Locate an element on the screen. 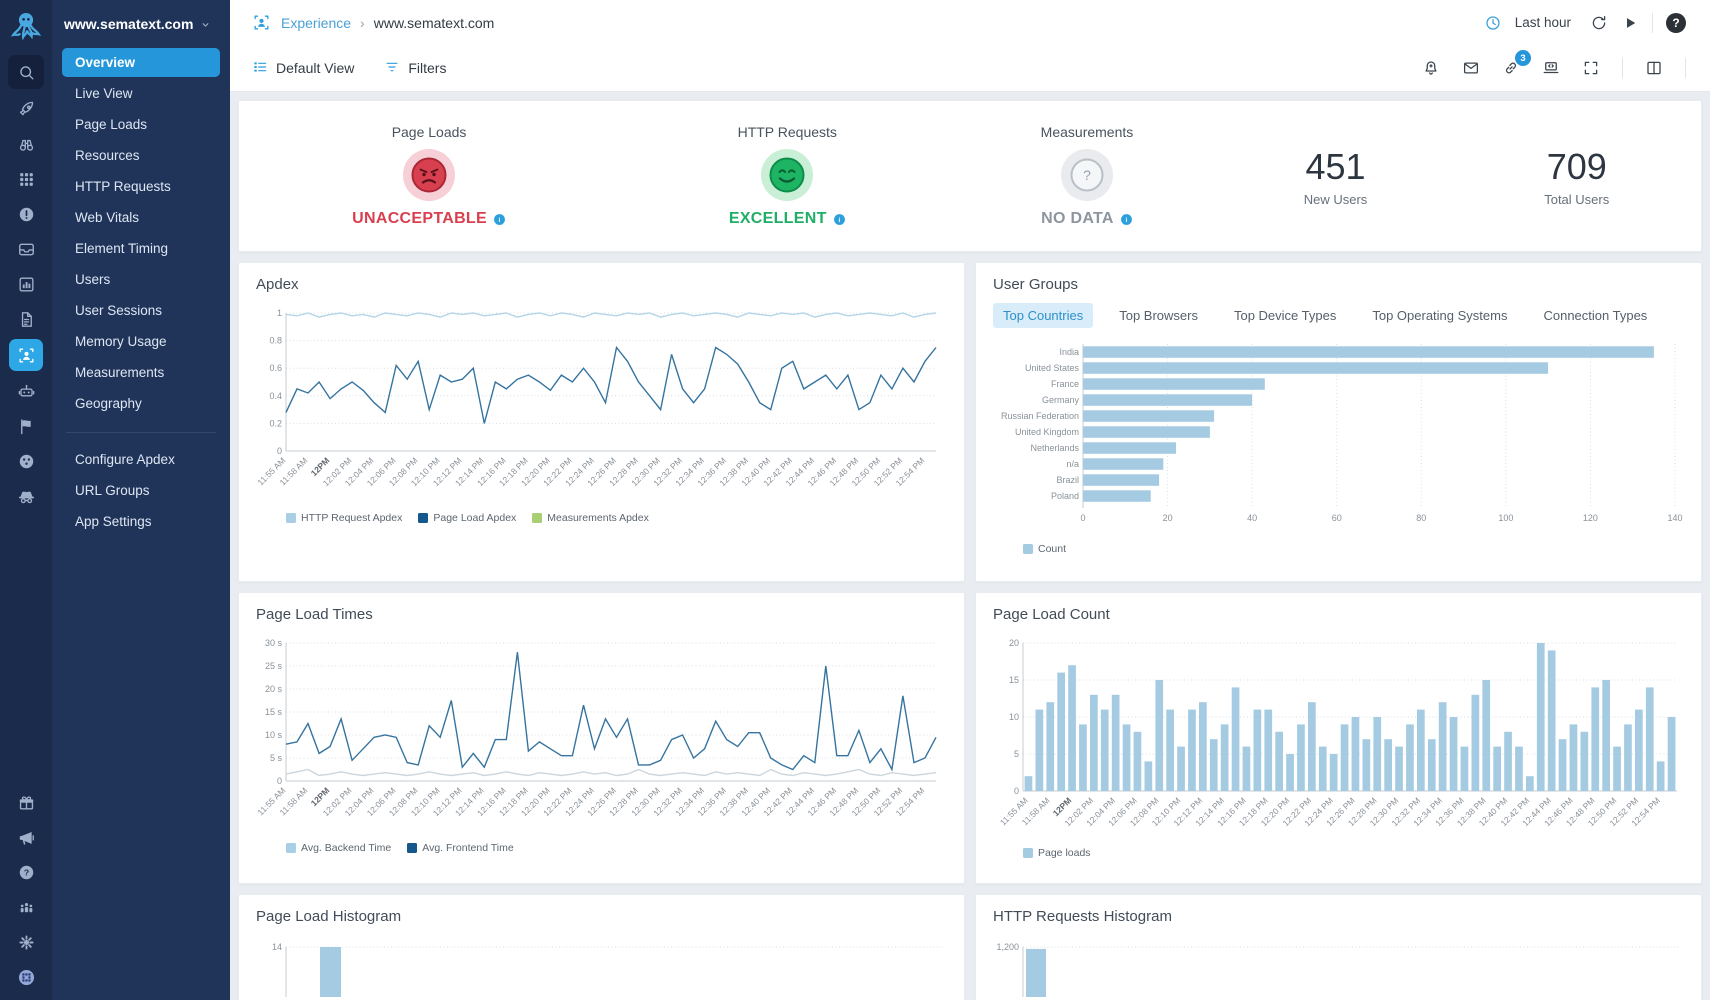  angry-face-icon is located at coordinates (429, 175).